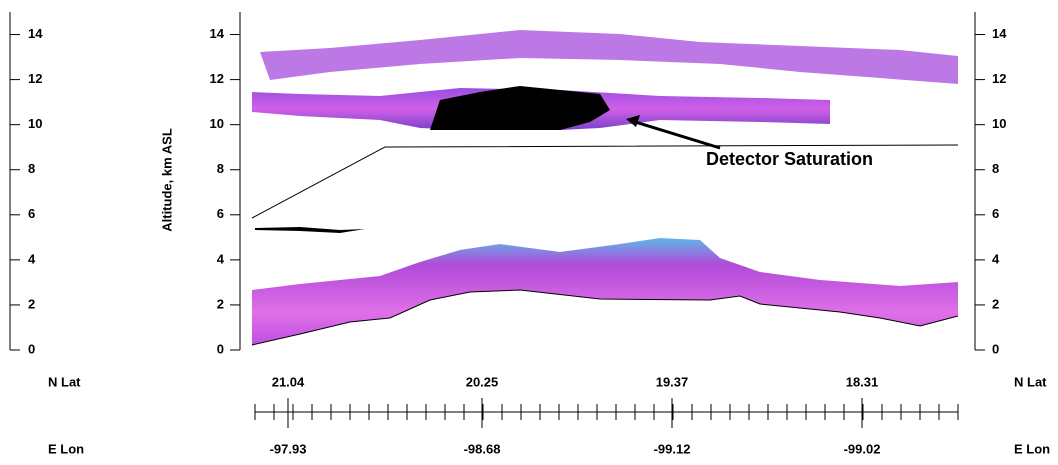  Describe the element at coordinates (672, 381) in the screenshot. I see `lat-value: 19.37` at that location.